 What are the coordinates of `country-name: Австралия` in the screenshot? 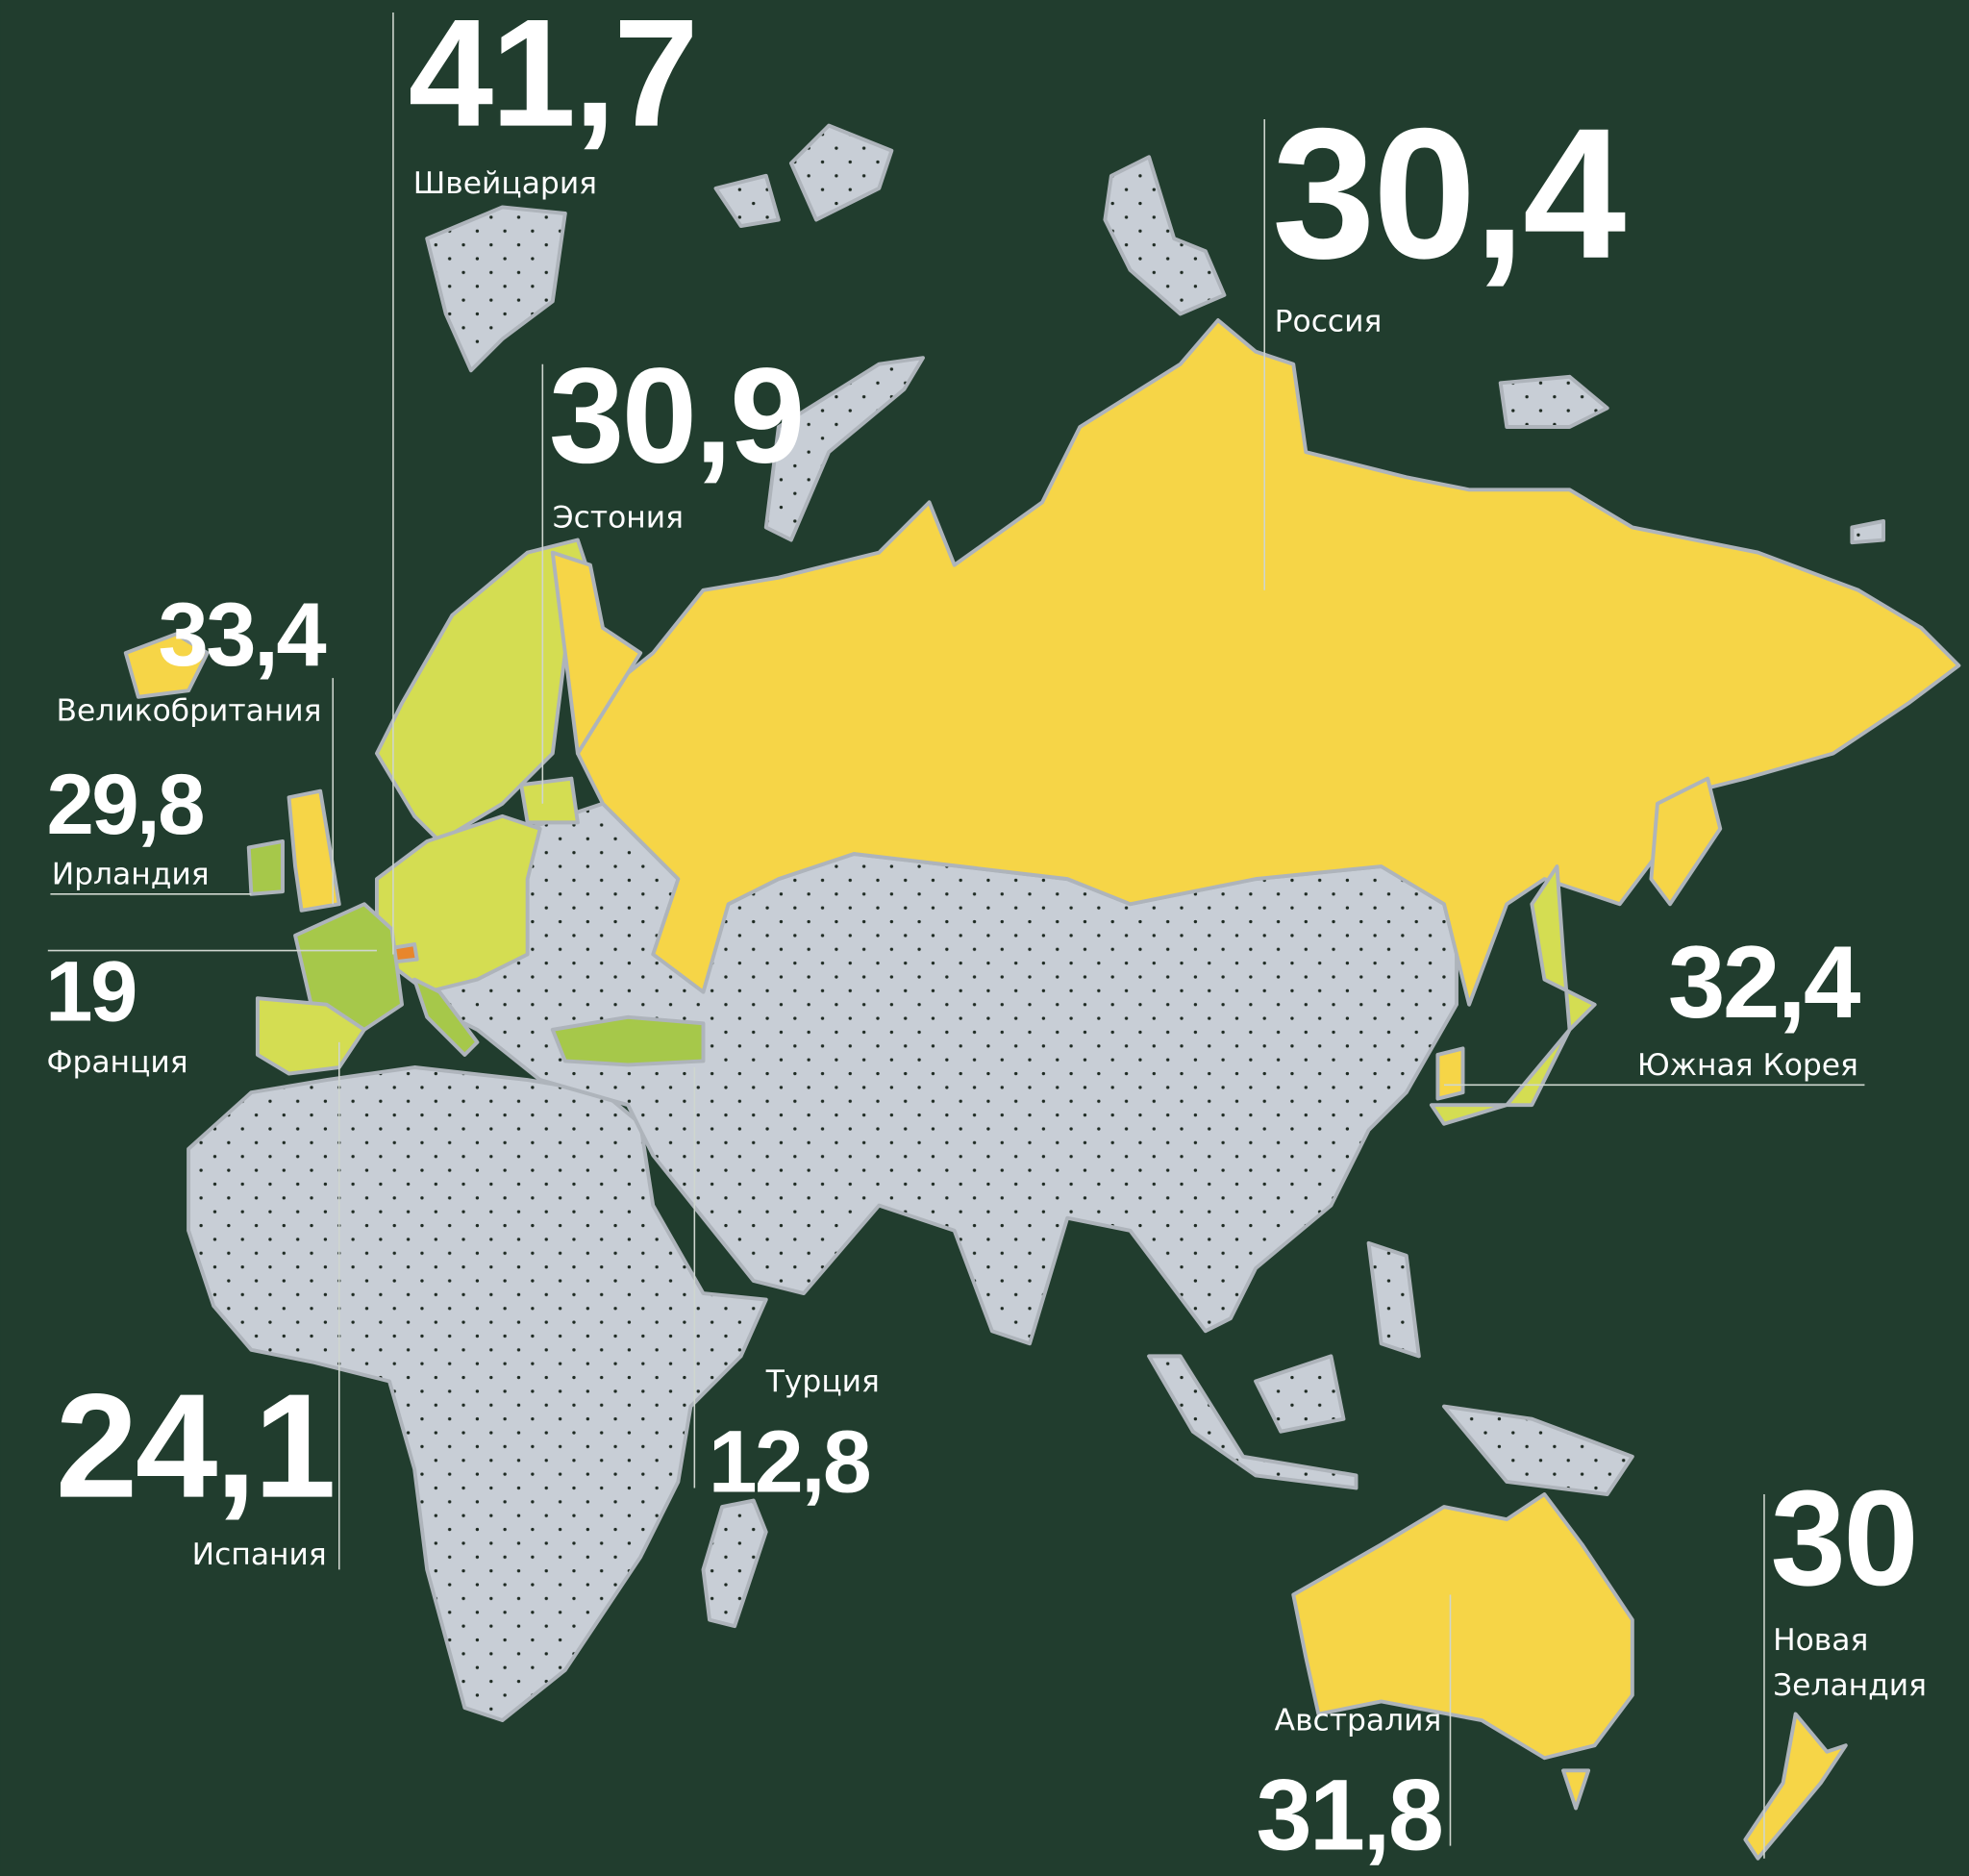 It's located at (1358, 1721).